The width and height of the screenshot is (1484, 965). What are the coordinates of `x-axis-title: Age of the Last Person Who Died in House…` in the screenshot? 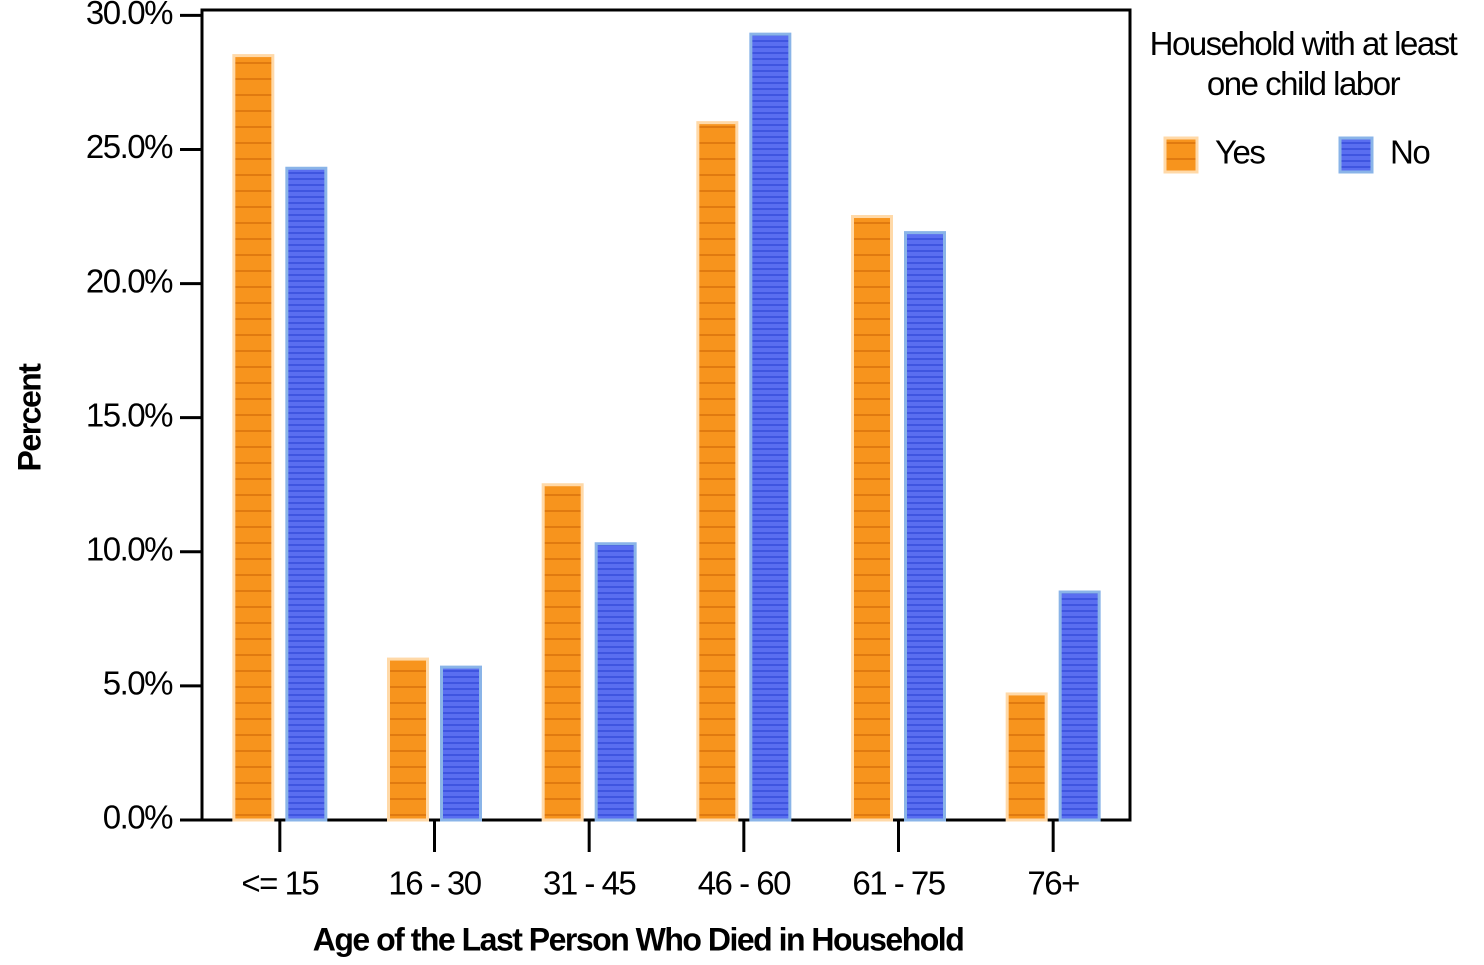 It's located at (638, 939).